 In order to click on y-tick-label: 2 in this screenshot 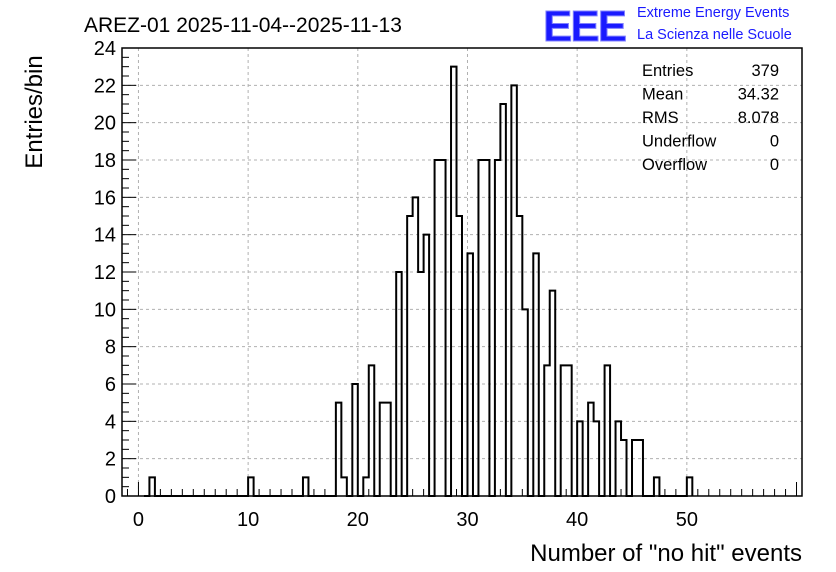, I will do `click(110, 460)`.